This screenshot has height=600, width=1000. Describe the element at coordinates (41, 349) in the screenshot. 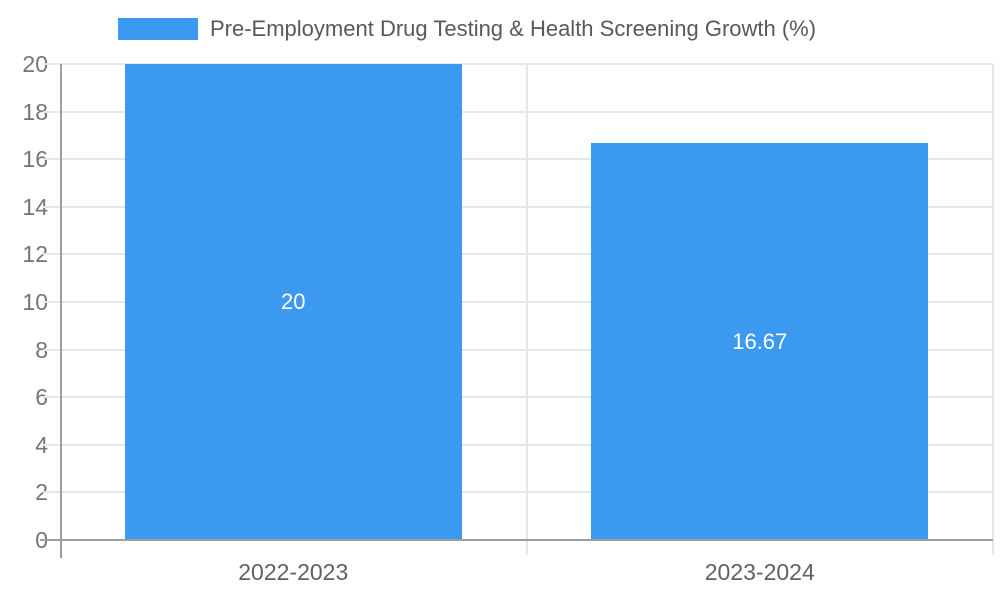

I see `y-tick-label: 8` at that location.